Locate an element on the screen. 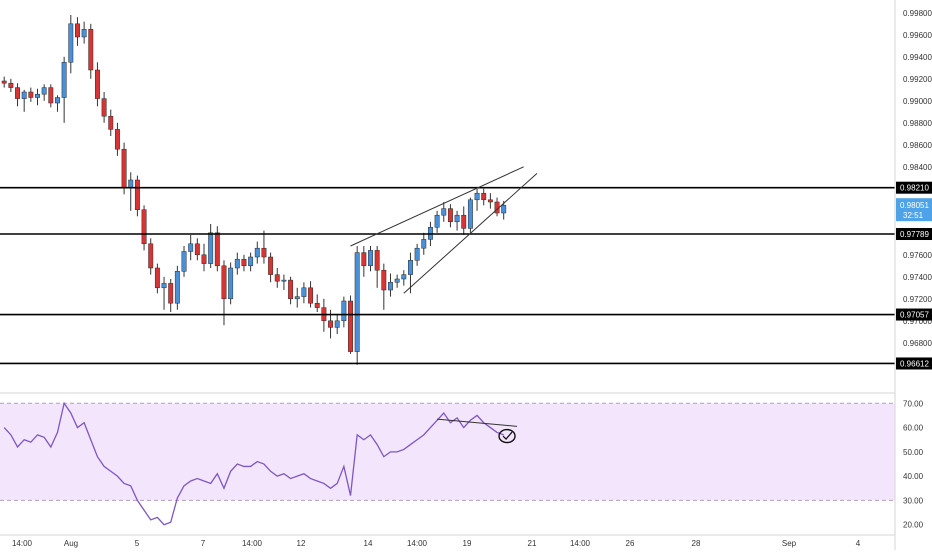 The height and width of the screenshot is (555, 932). rsi-axis: 70.00 60.00 50.00 40.00 30.00 20.00 is located at coordinates (913, 464).